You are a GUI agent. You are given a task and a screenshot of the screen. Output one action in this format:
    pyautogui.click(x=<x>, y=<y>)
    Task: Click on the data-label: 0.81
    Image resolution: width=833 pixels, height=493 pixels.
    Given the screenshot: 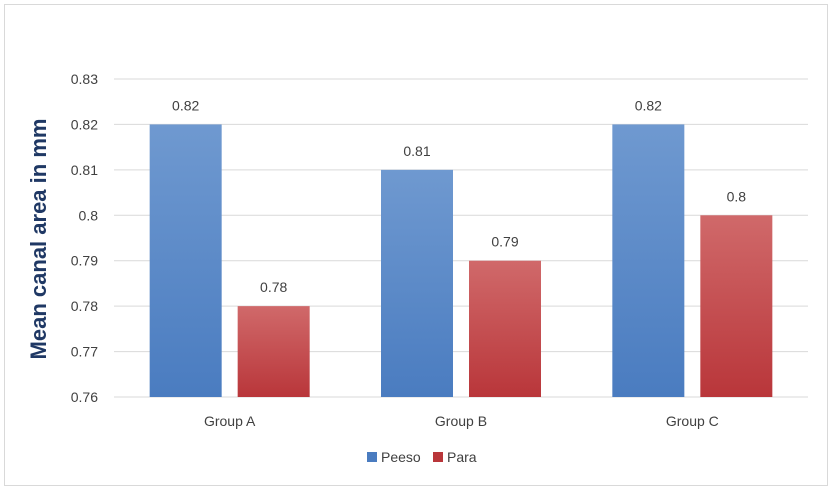 What is the action you would take?
    pyautogui.click(x=416, y=151)
    